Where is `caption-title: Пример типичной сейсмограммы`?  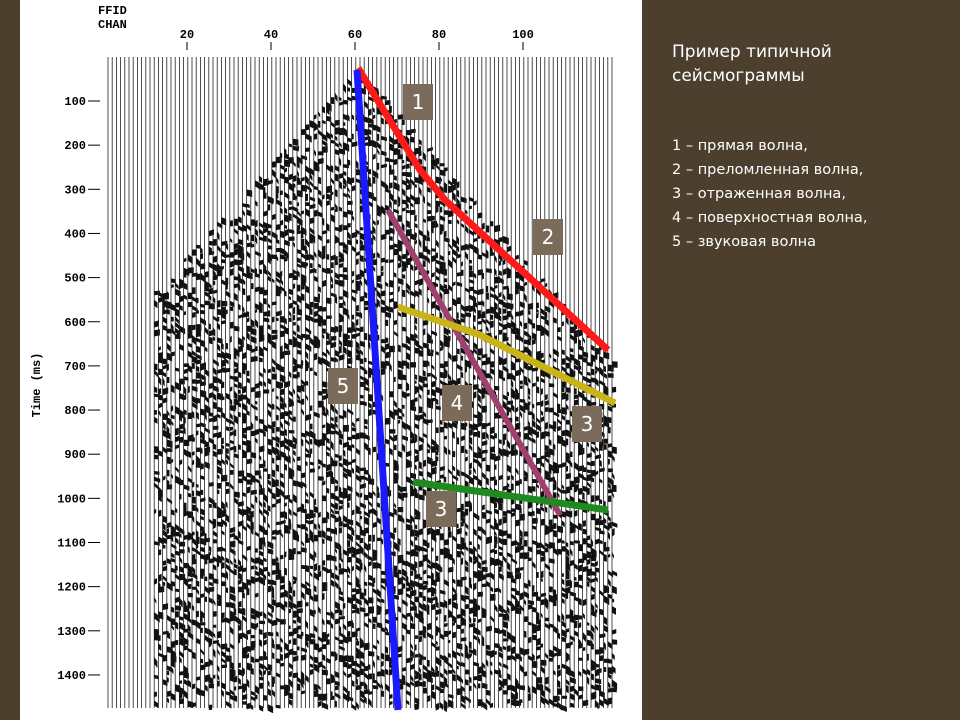 caption-title: Пример типичной сейсмограммы is located at coordinates (752, 64).